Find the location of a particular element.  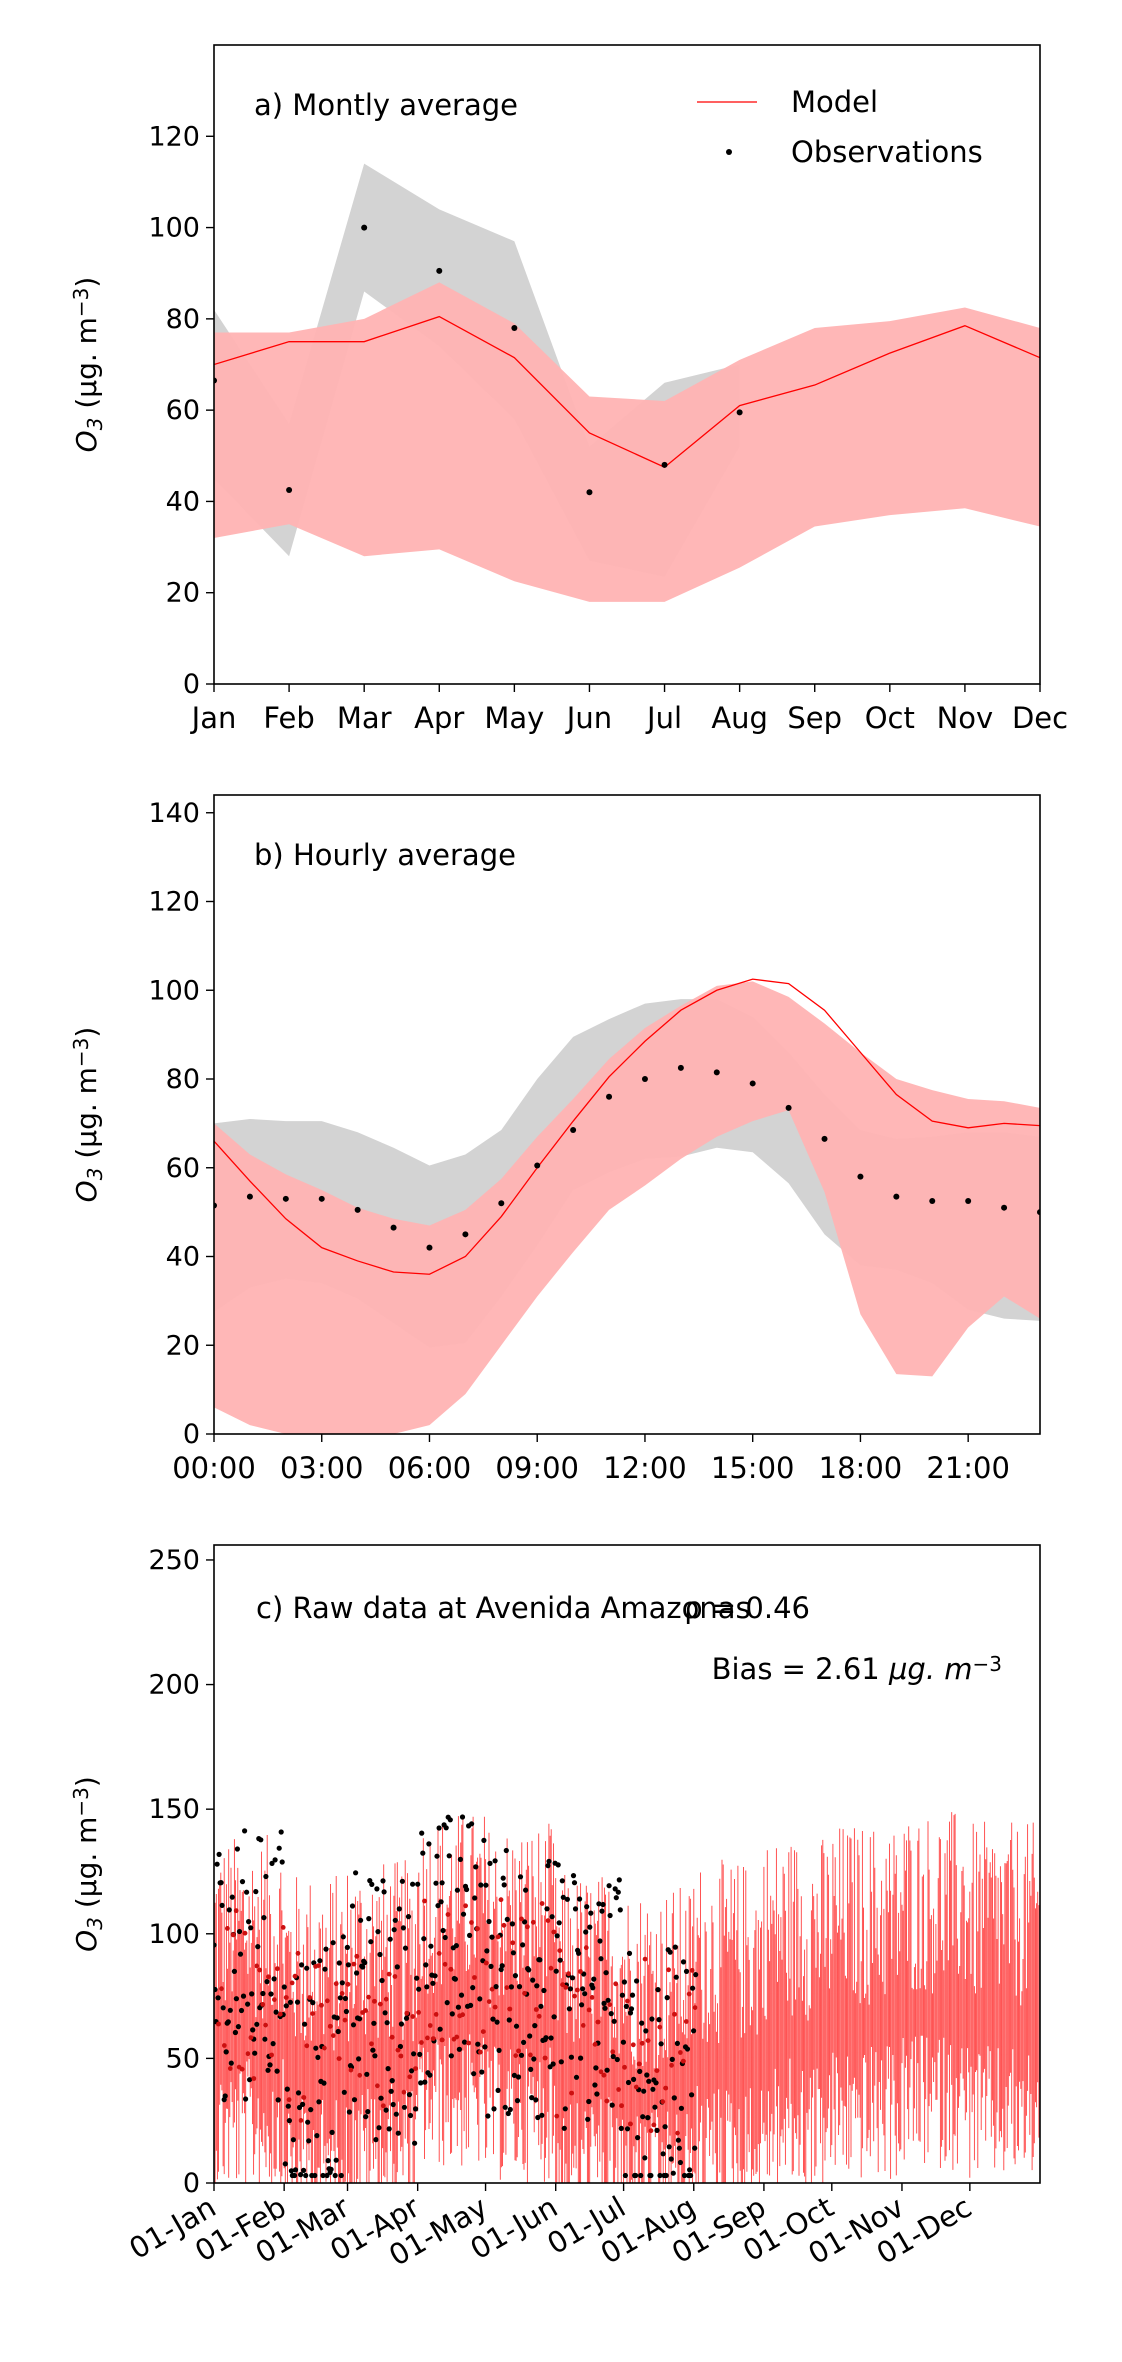

y-tick-label: 40 is located at coordinates (183, 1257).